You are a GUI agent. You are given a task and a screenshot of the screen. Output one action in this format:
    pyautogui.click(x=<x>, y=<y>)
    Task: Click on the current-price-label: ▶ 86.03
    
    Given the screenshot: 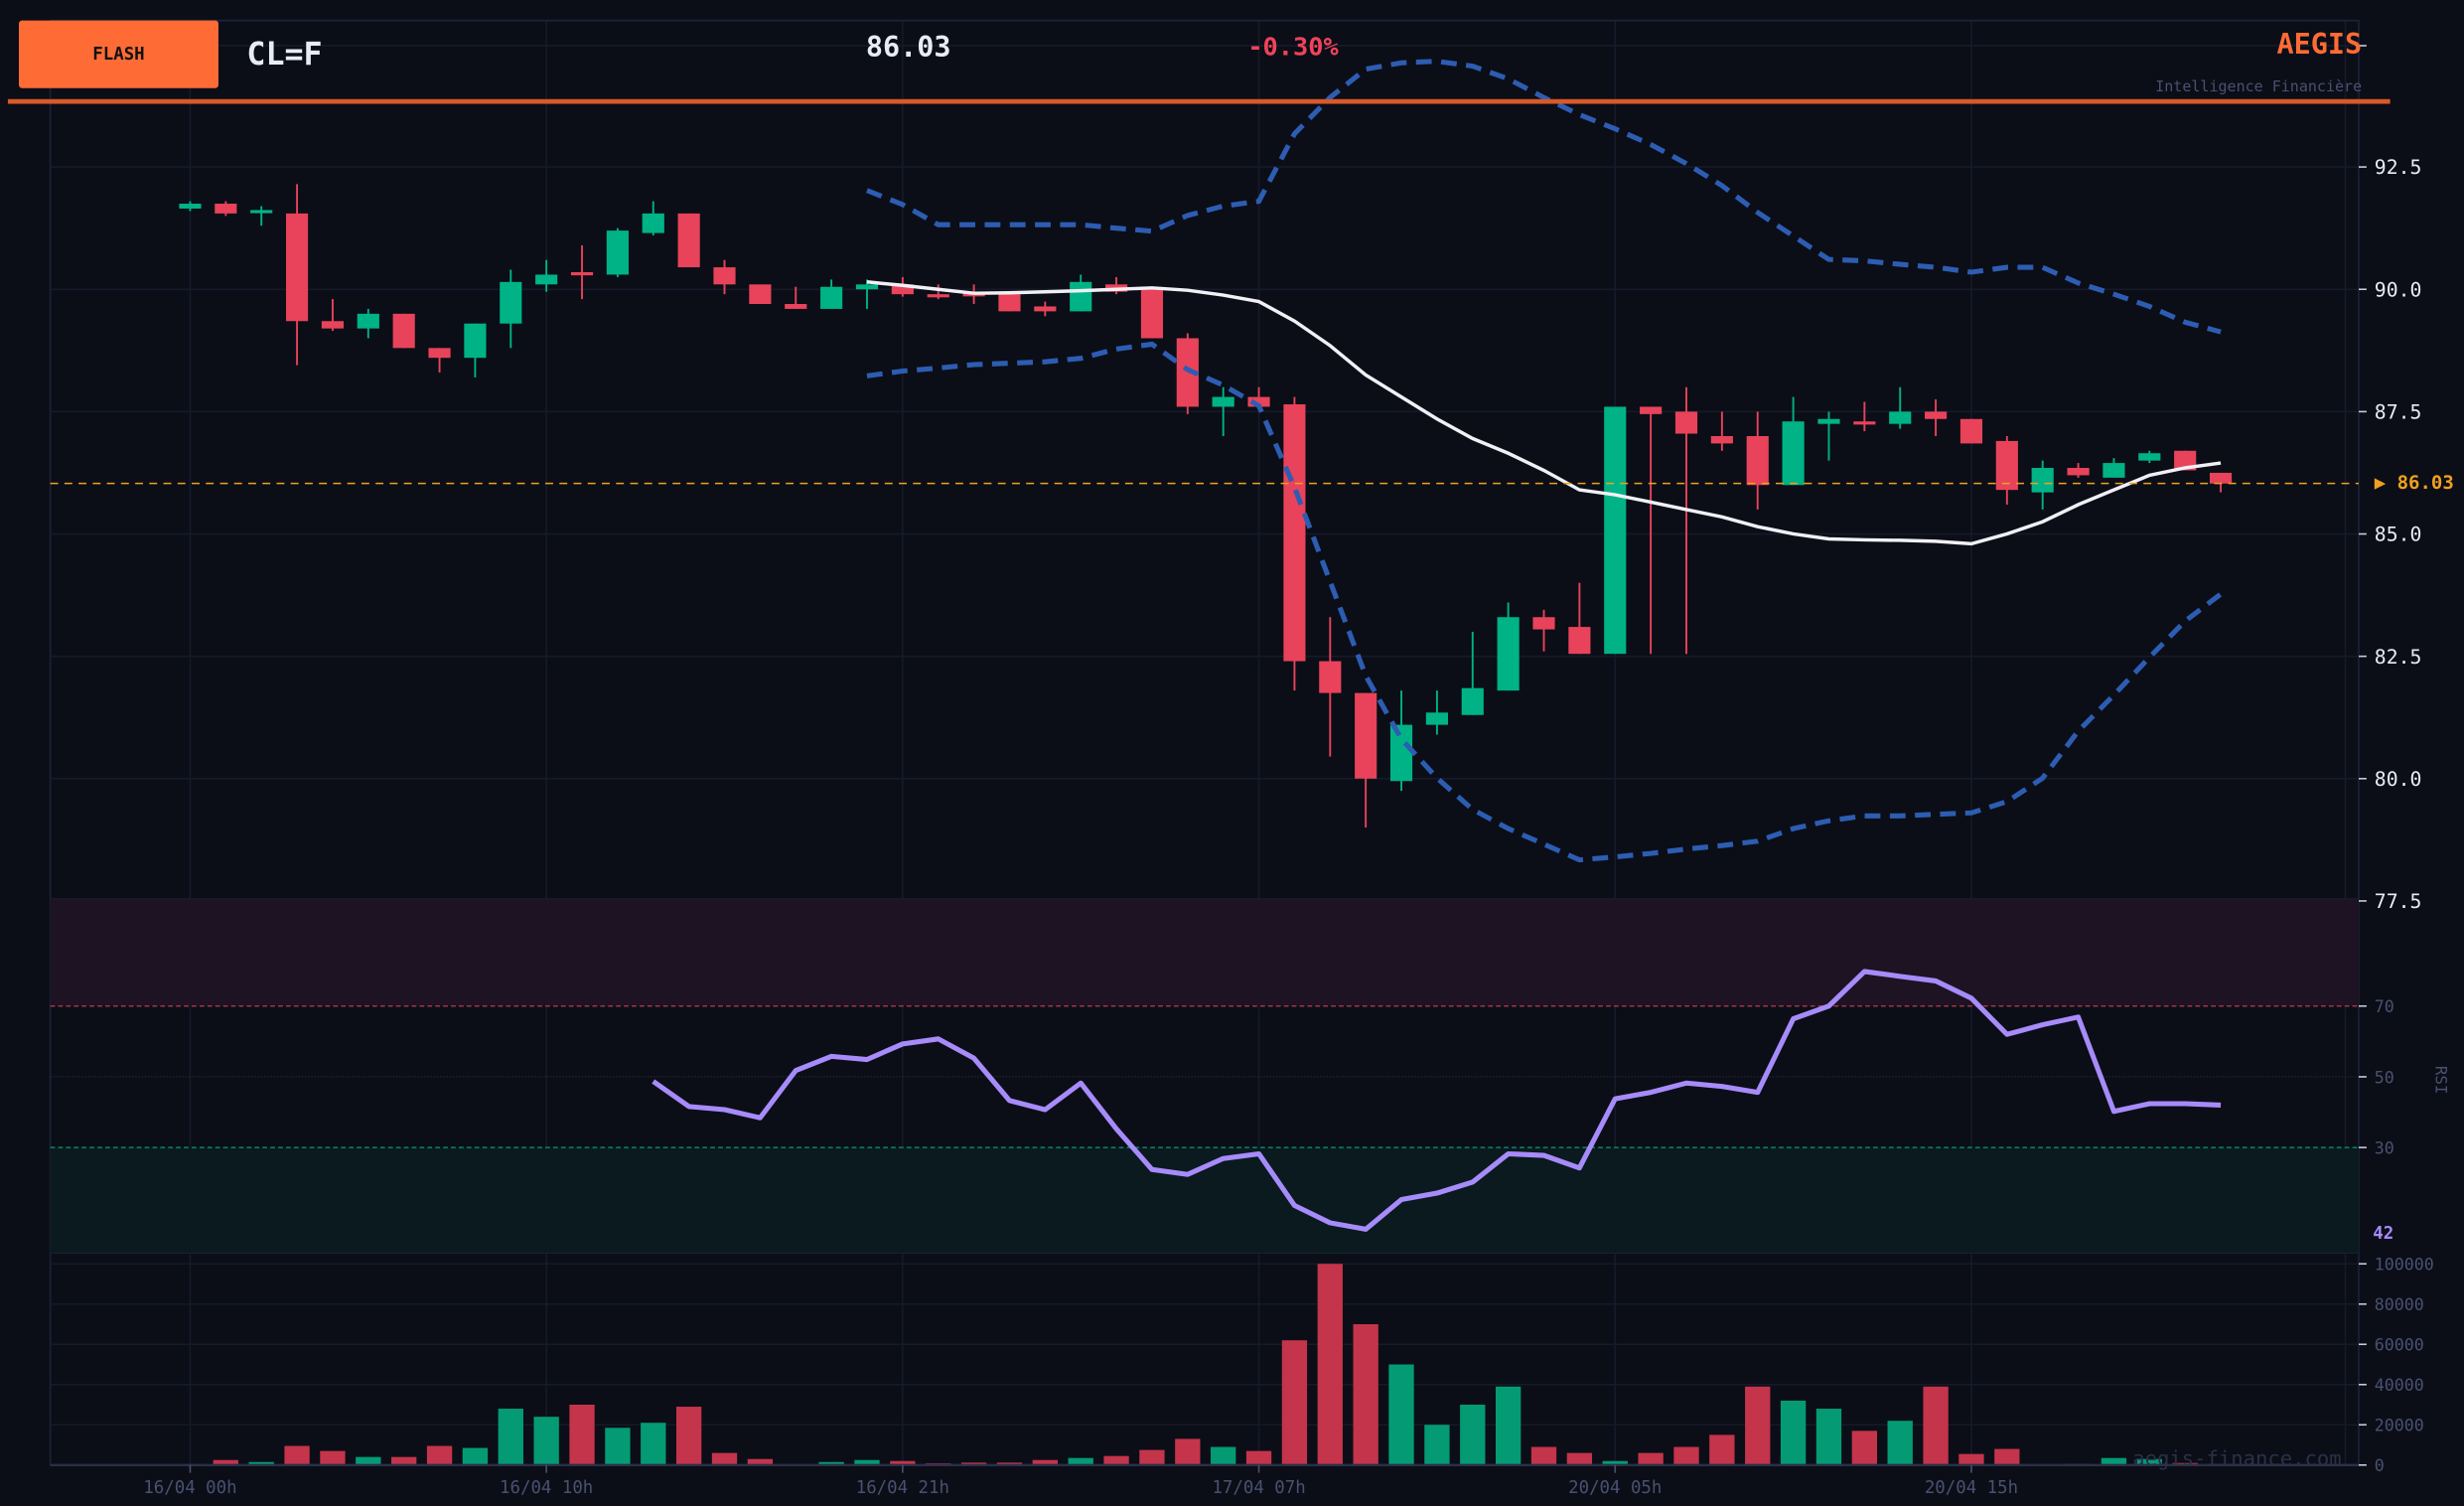 What is the action you would take?
    pyautogui.click(x=2414, y=483)
    